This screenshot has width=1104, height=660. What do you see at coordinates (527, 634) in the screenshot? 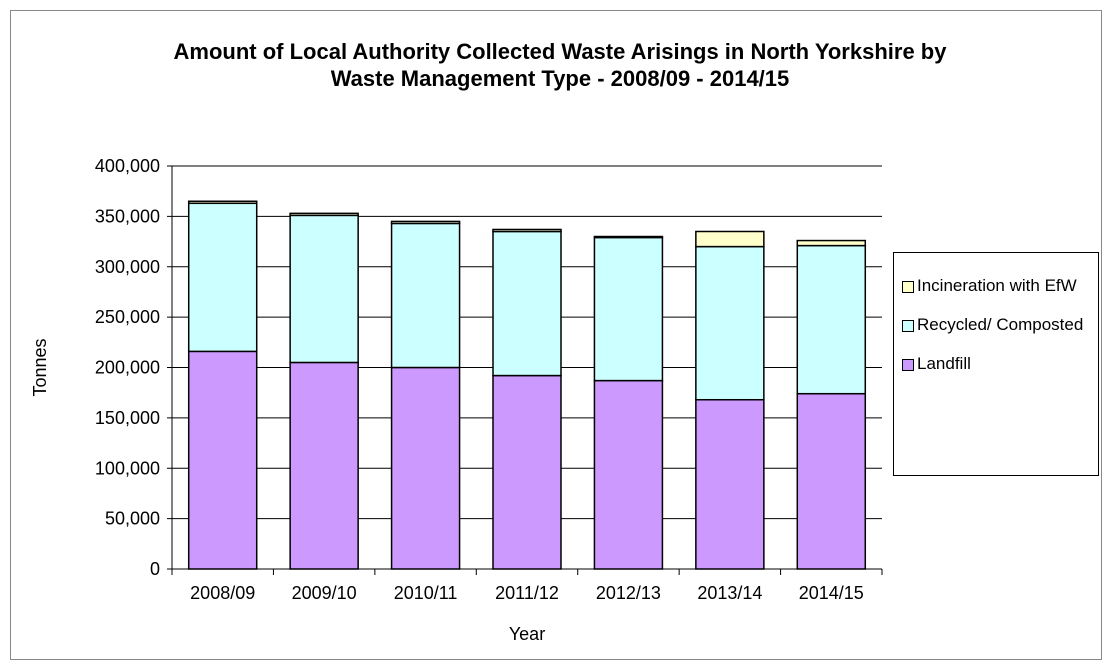
I see `x-axis-label: Year` at bounding box center [527, 634].